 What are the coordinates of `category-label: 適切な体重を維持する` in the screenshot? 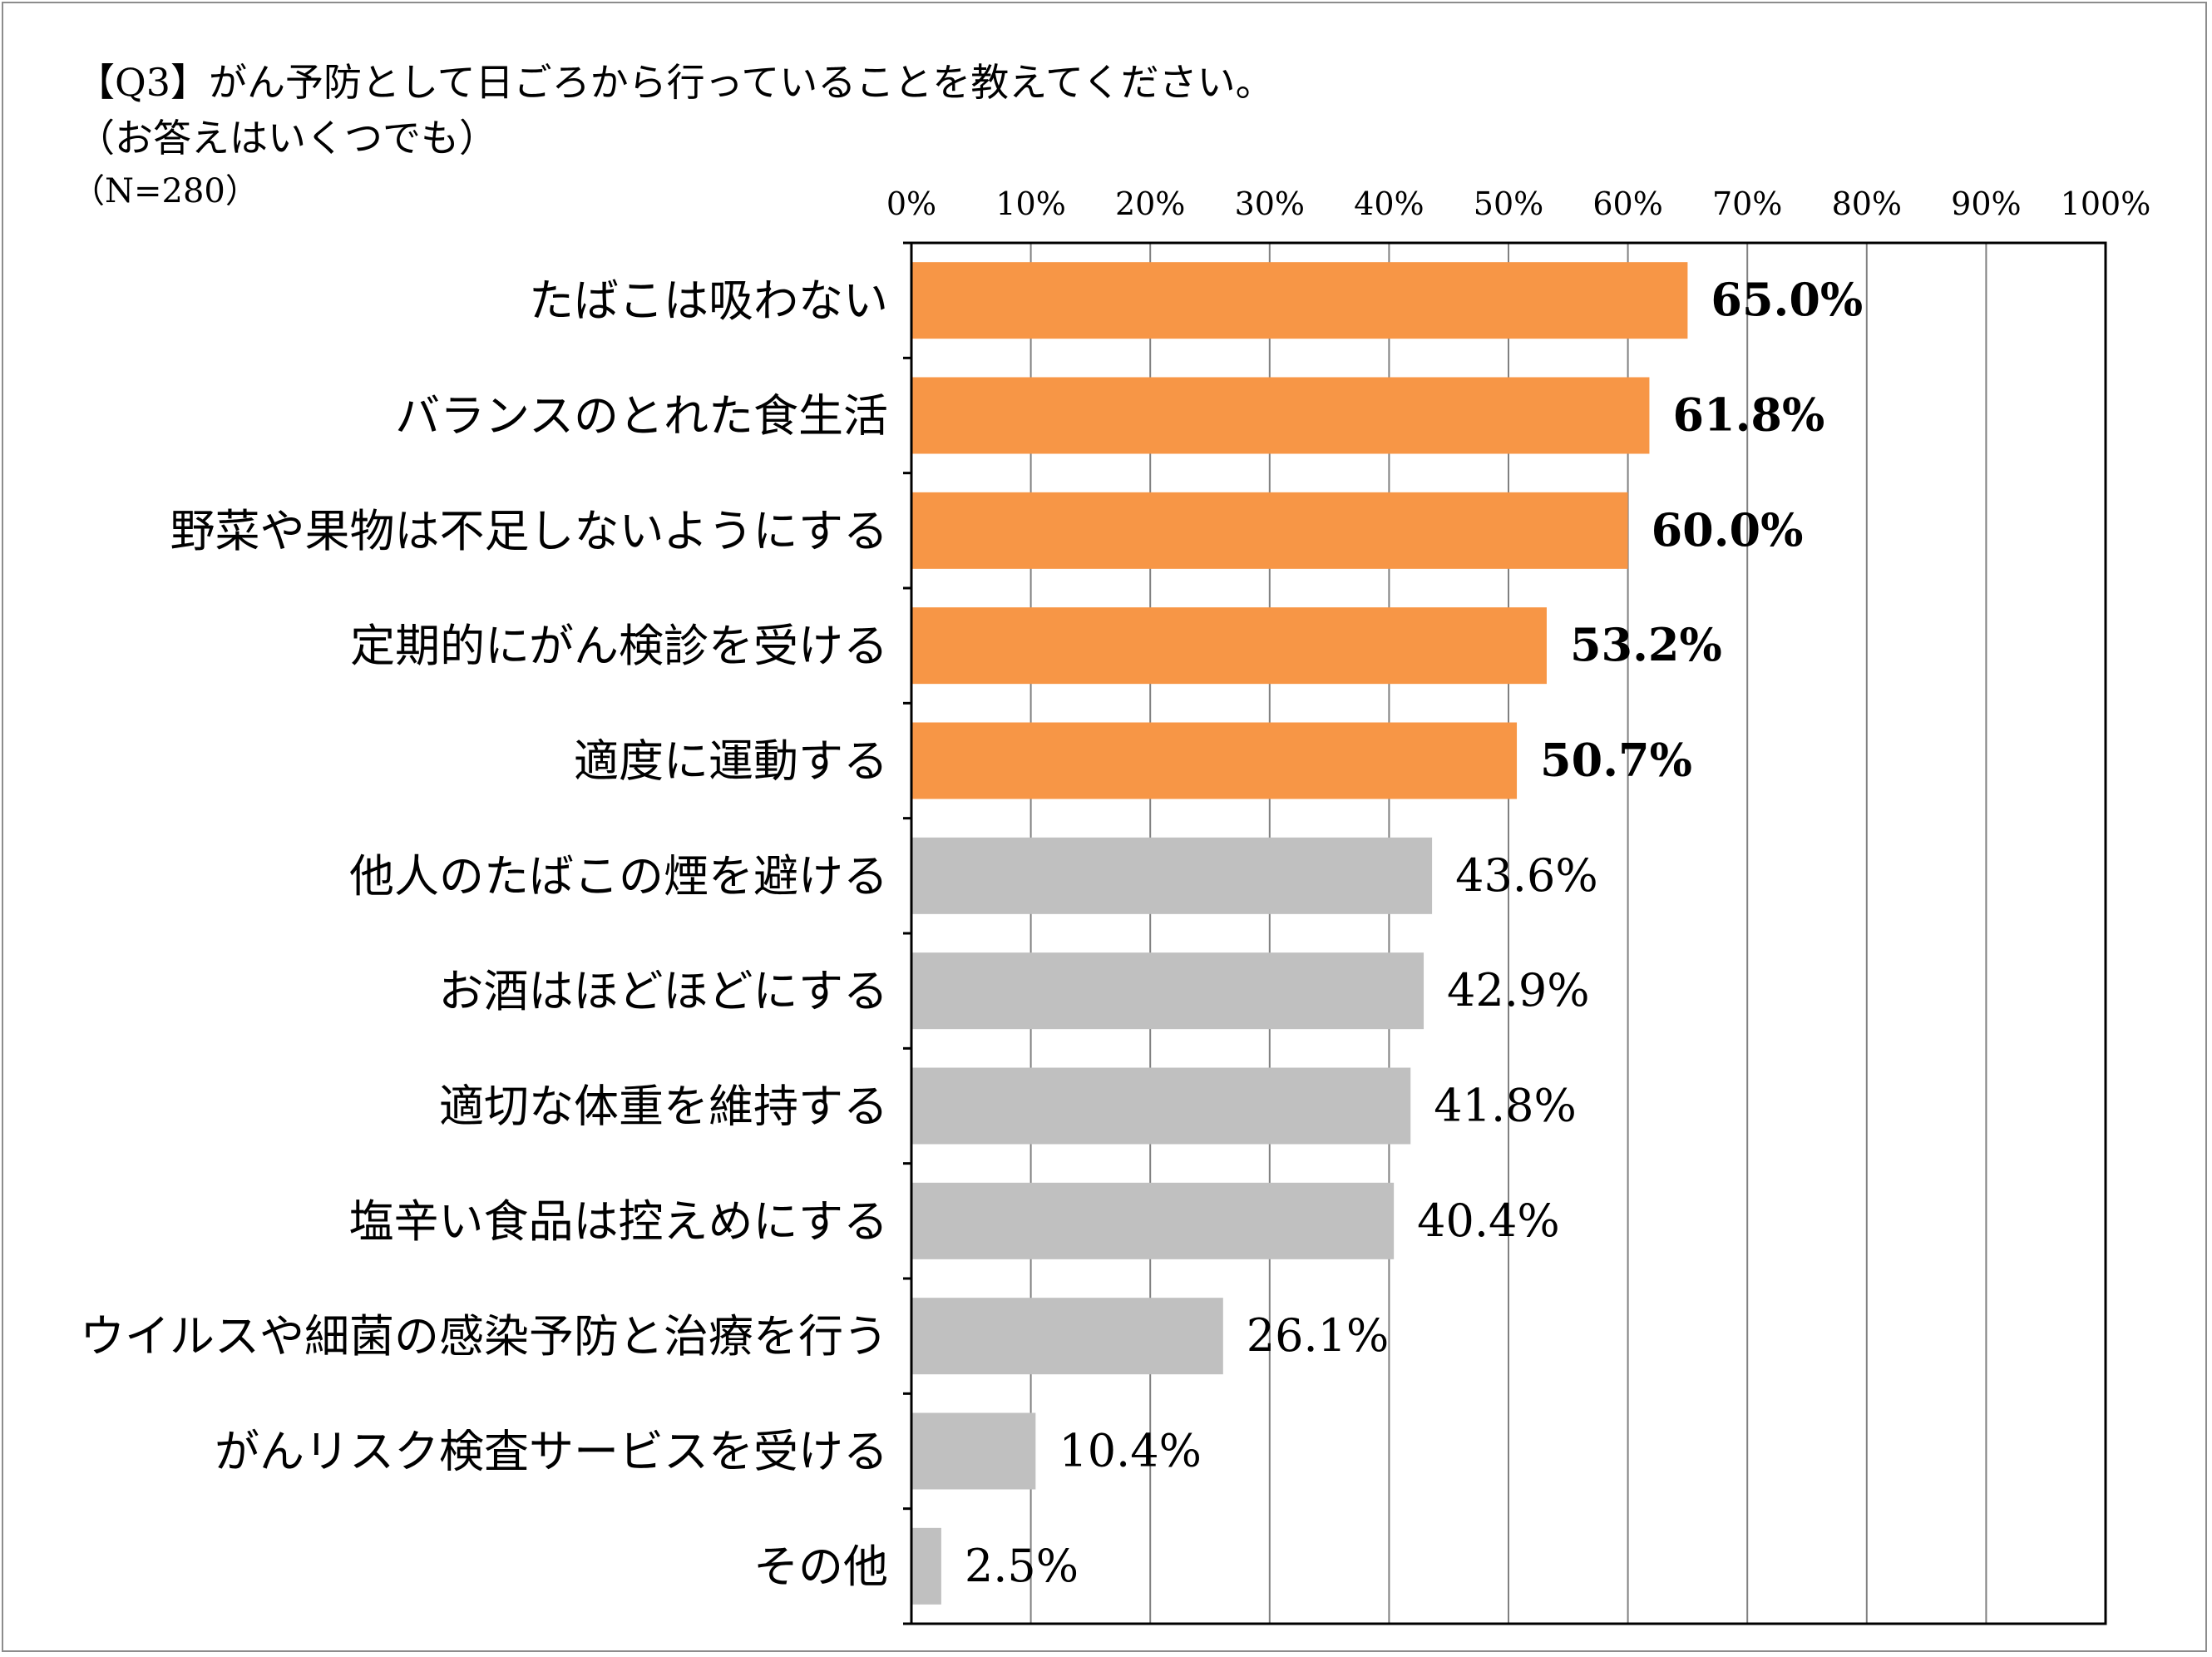 It's located at (663, 1107).